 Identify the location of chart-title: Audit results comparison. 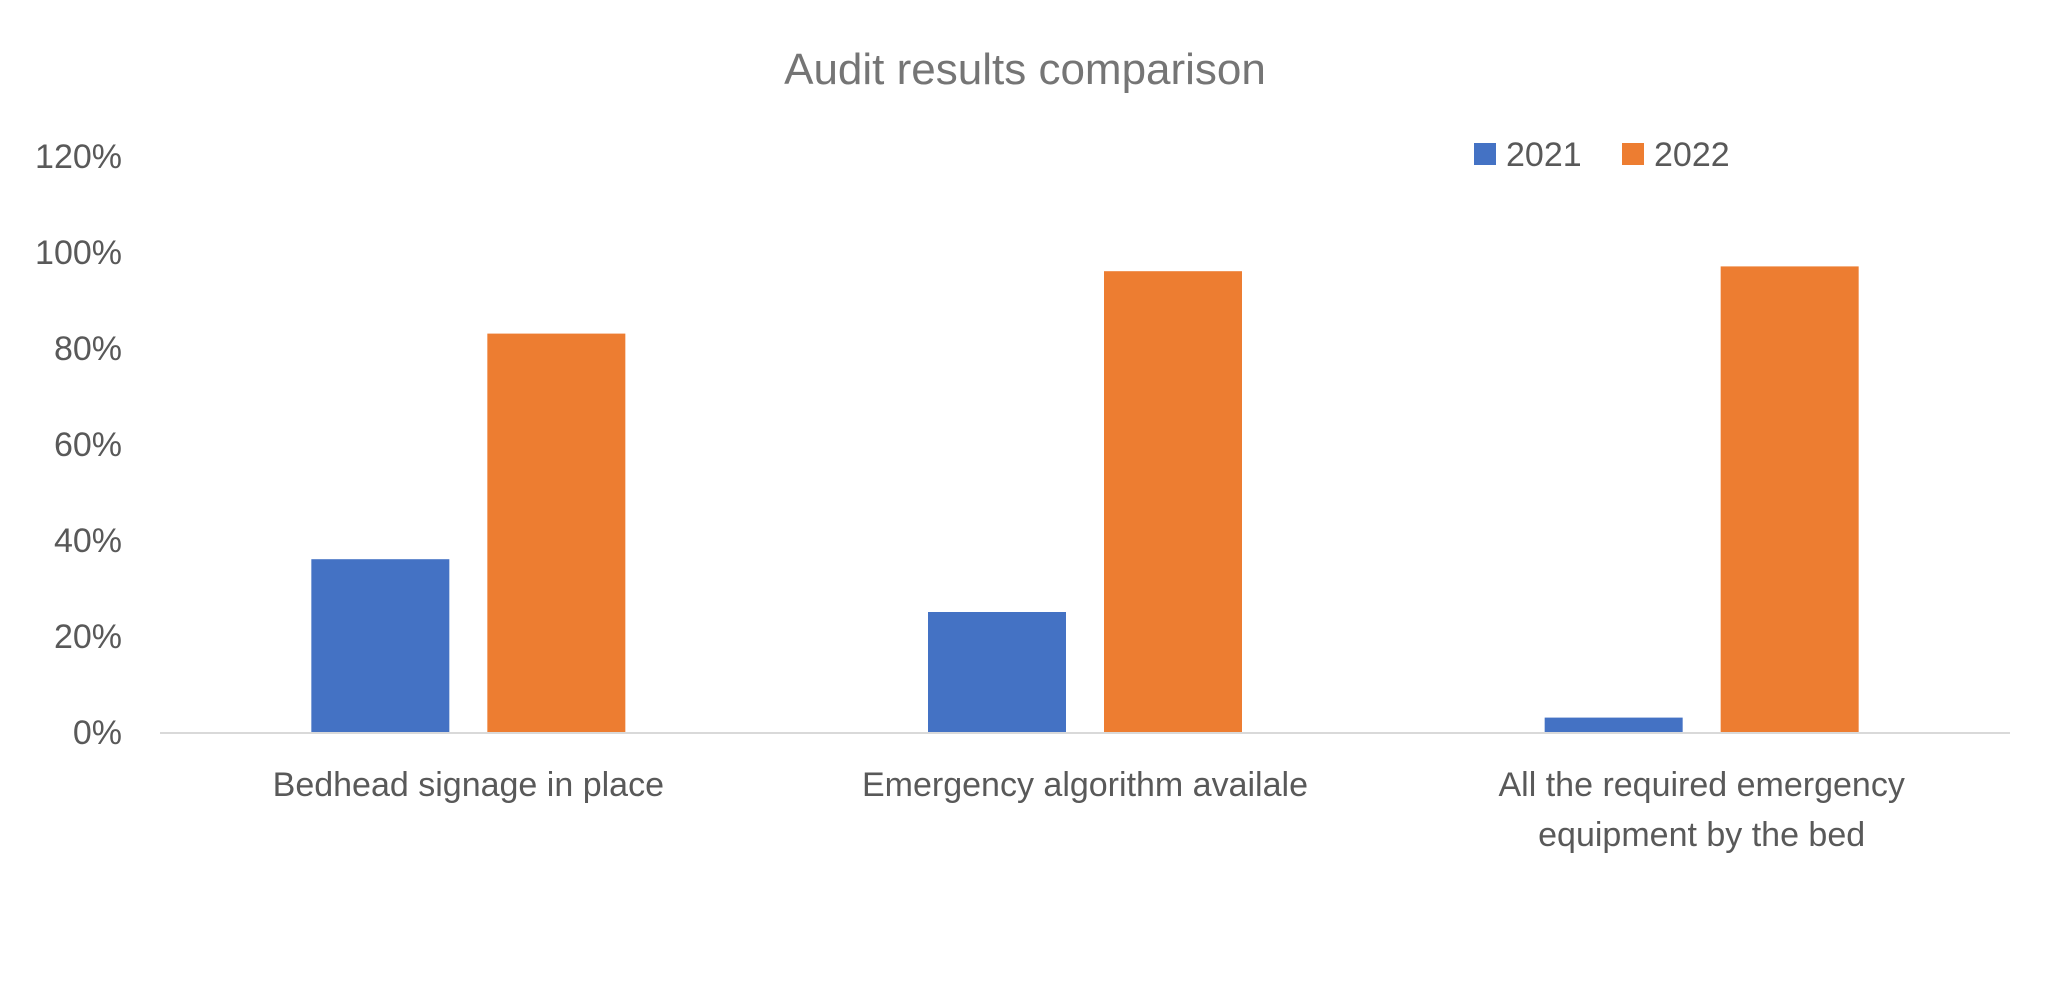
(1025, 69).